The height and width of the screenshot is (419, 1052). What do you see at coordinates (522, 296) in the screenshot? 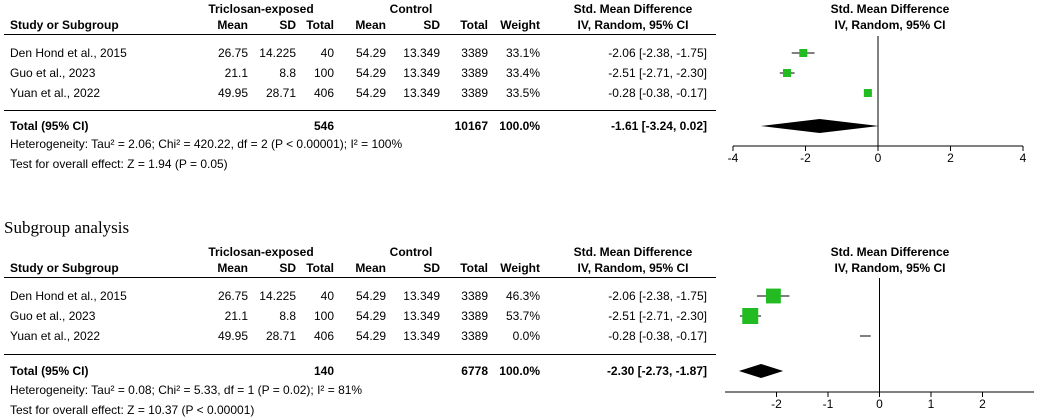
I see `weight-value: 46.3%` at bounding box center [522, 296].